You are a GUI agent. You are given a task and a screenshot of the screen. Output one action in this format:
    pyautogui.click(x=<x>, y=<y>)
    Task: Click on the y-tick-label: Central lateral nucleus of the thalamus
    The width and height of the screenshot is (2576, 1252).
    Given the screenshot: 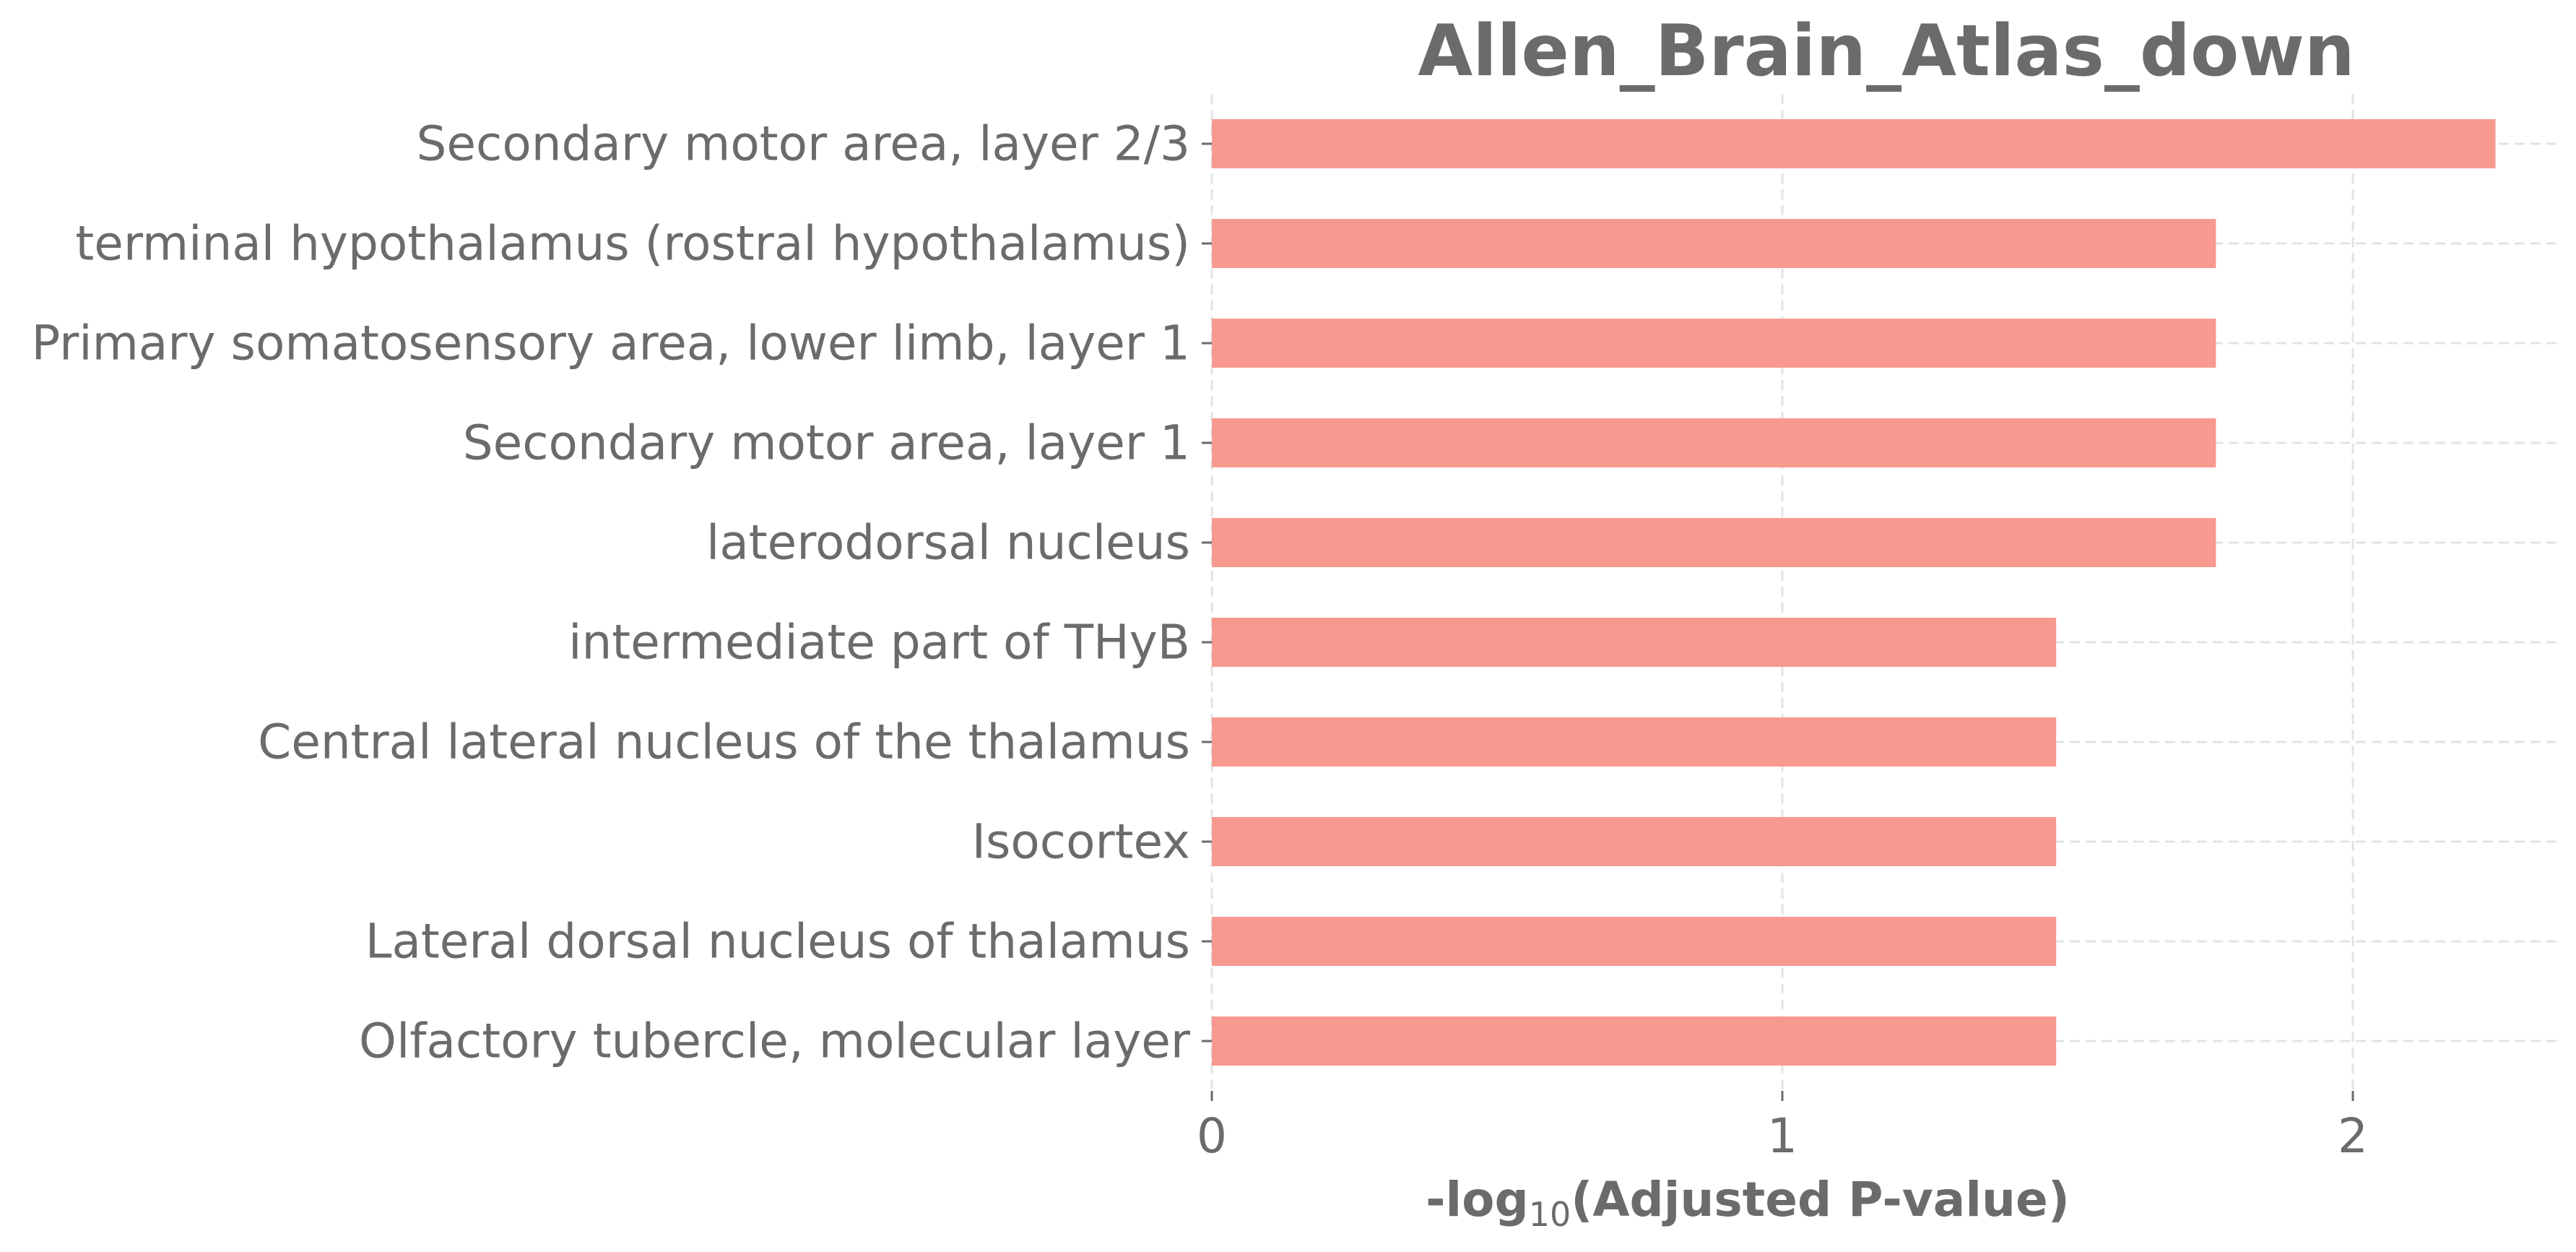 What is the action you would take?
    pyautogui.click(x=724, y=742)
    